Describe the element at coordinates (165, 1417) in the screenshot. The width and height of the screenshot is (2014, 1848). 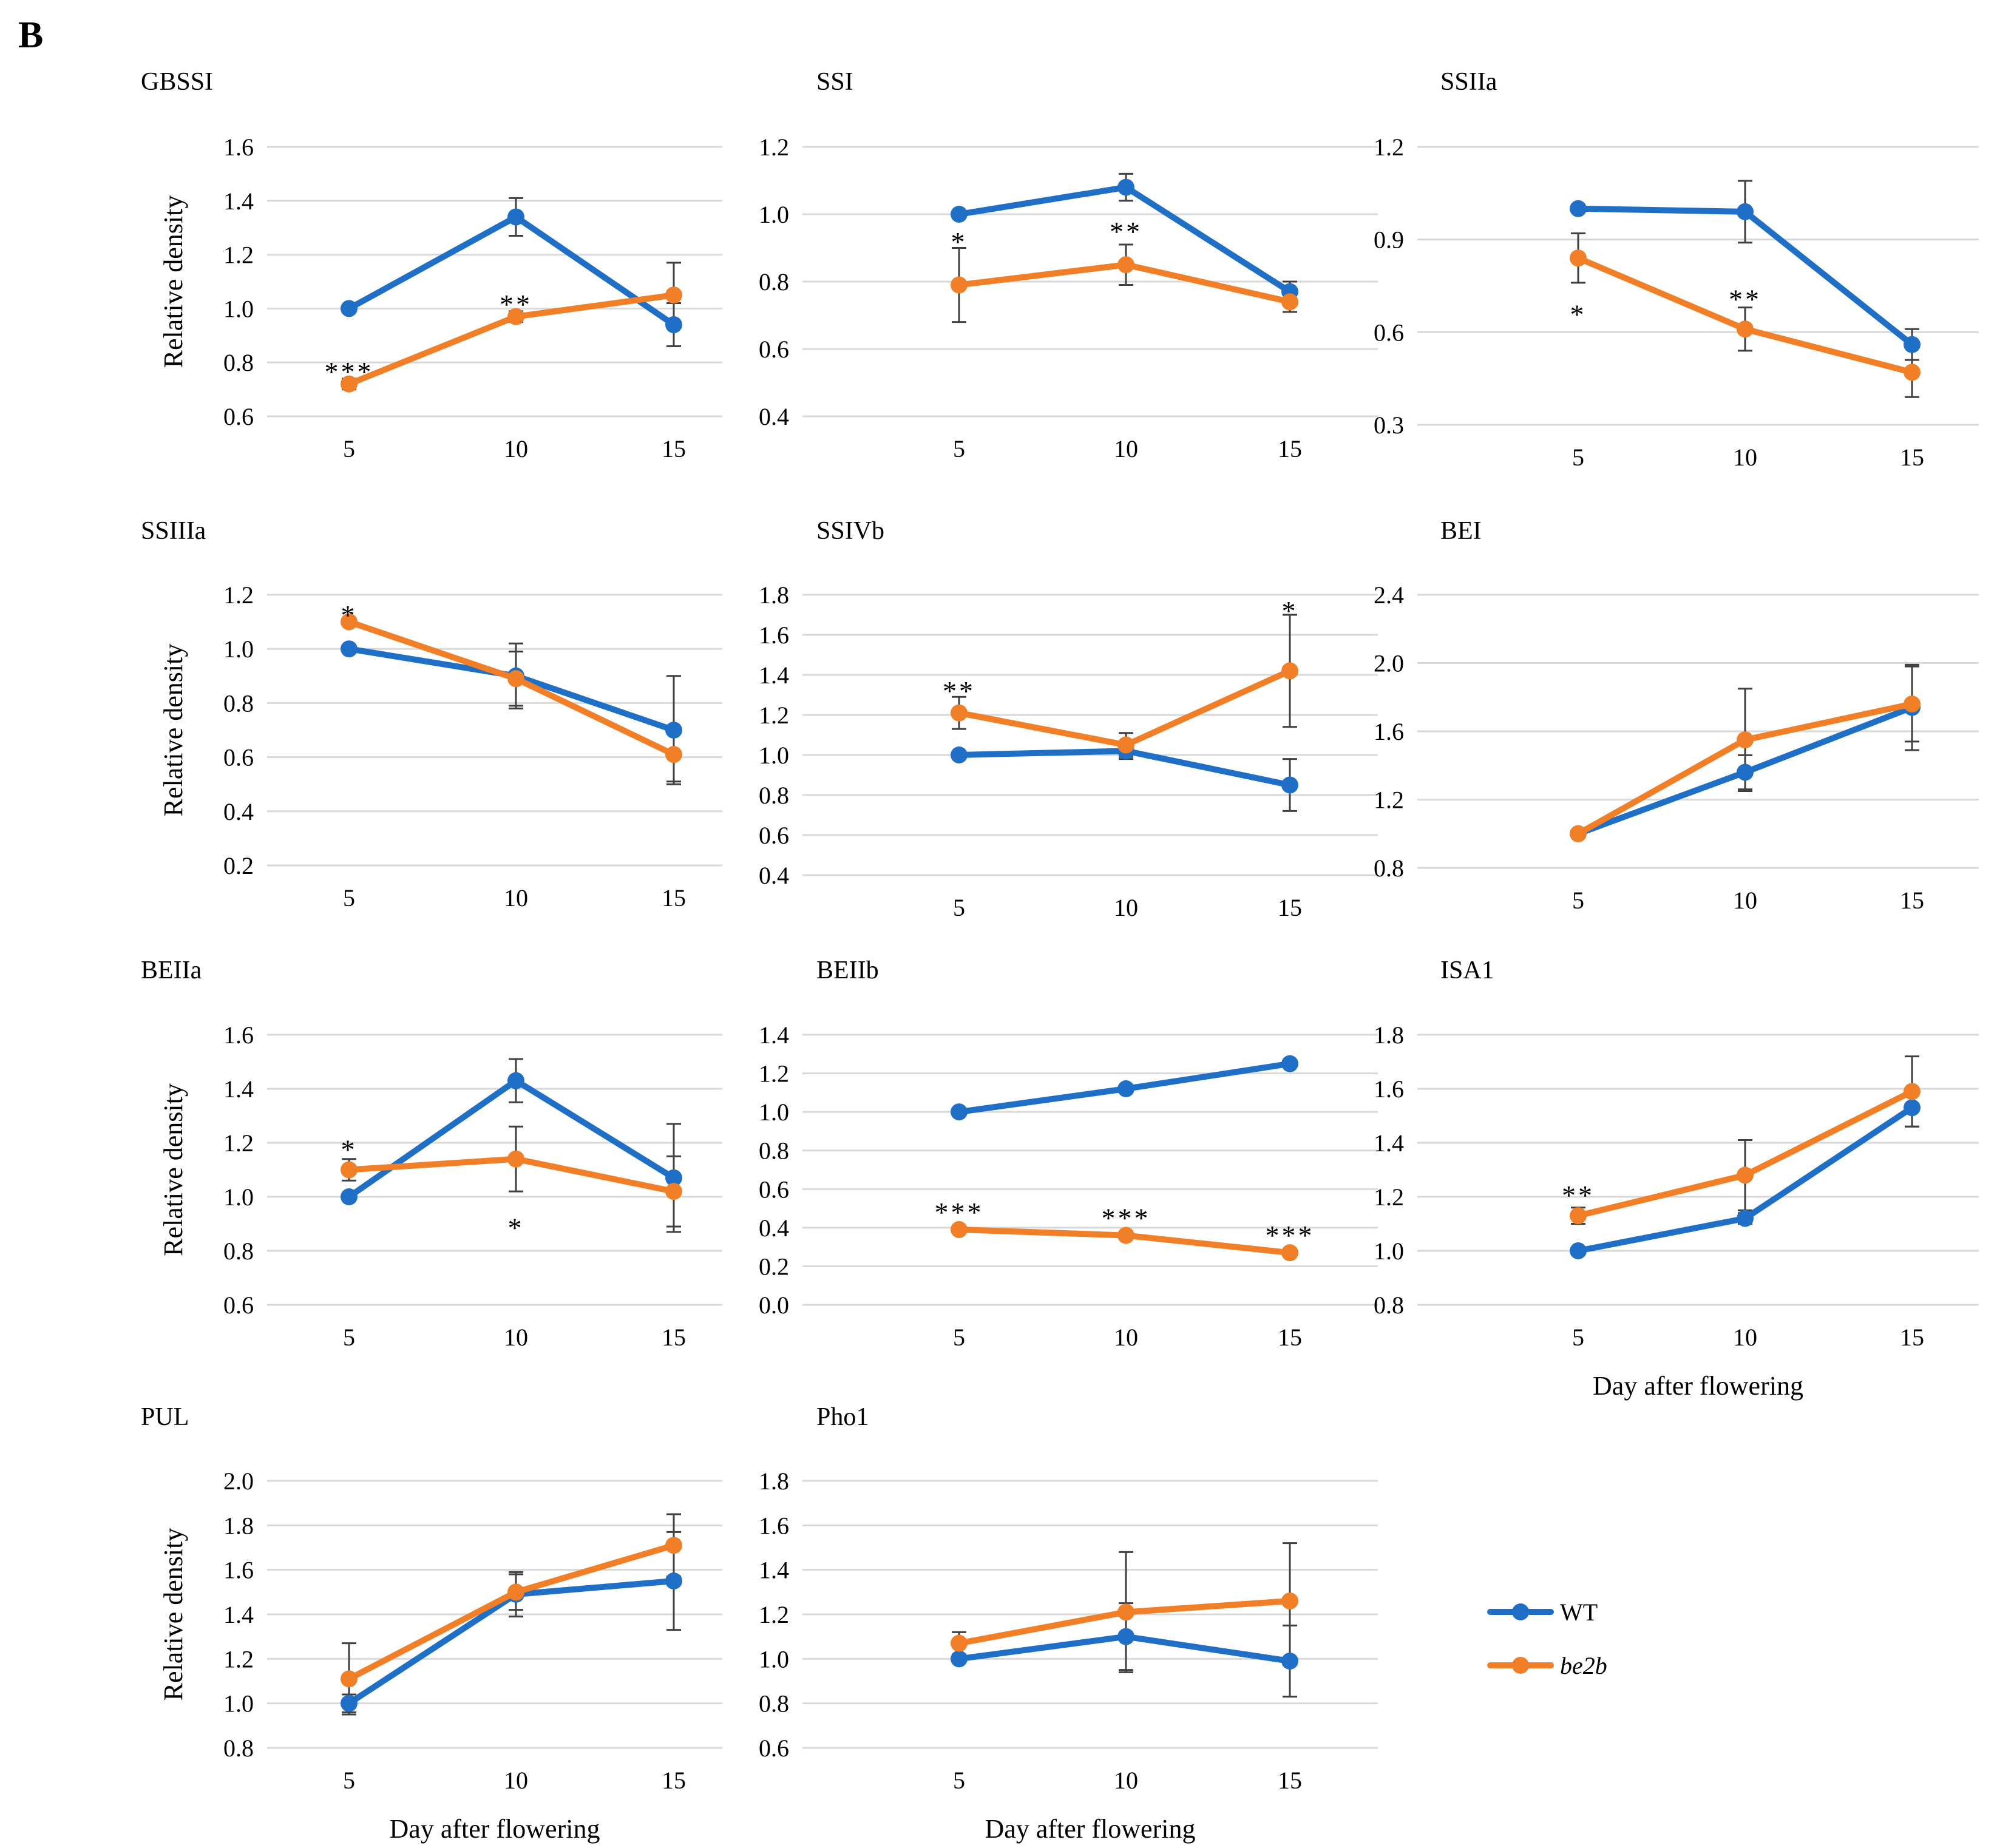
I see `chart-title: PUL` at that location.